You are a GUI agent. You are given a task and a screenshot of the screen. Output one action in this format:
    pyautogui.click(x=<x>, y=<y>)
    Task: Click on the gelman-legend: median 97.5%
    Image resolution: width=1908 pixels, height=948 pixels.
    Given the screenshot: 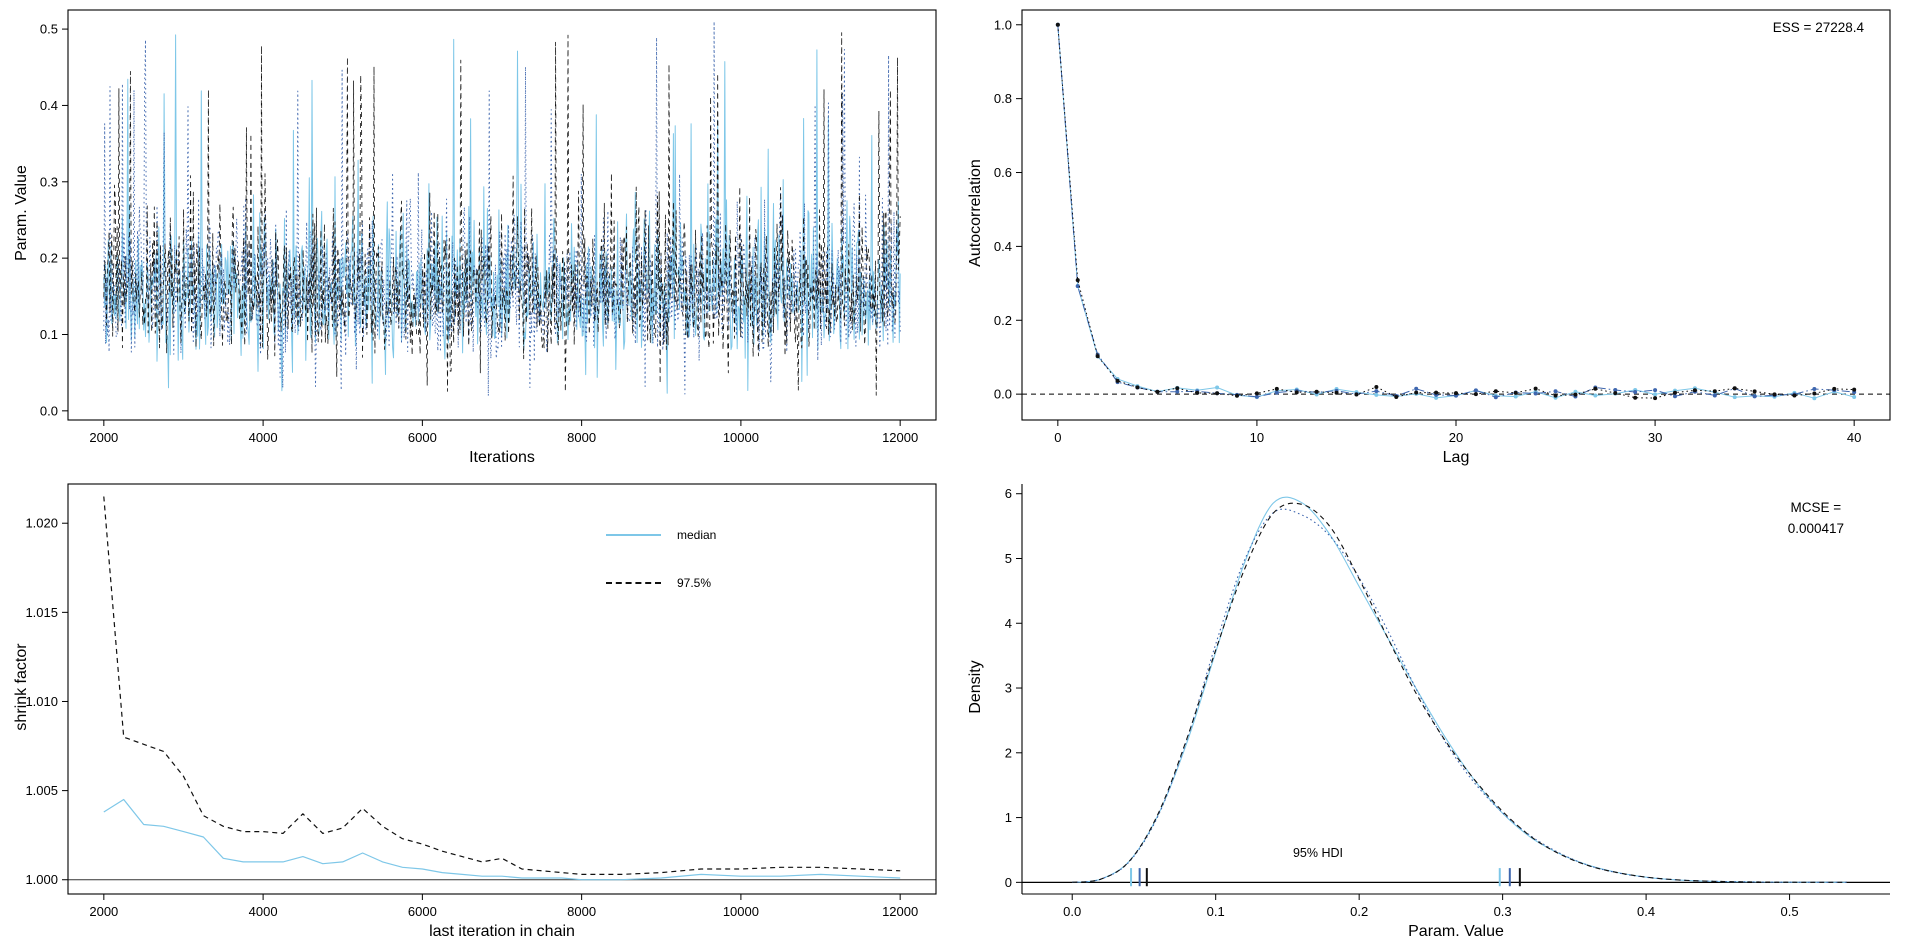 What is the action you would take?
    pyautogui.click(x=661, y=559)
    